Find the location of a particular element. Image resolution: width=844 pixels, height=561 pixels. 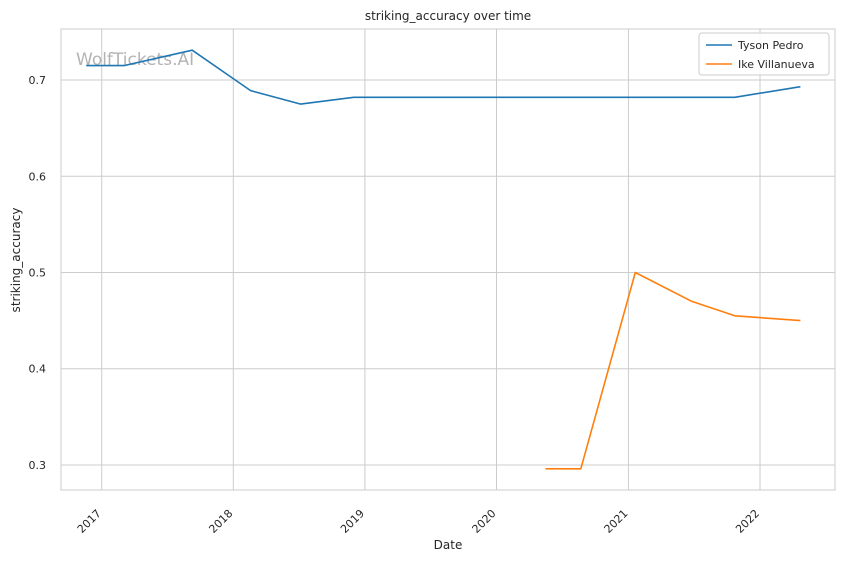

legend-label-ike-villanueva: Ike Villanueva is located at coordinates (776, 64).